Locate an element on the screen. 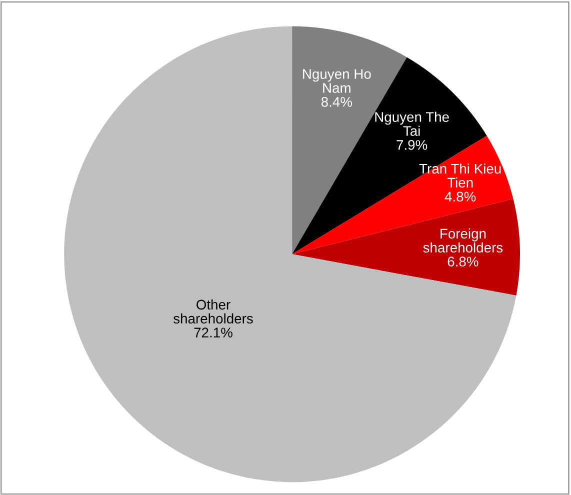 This screenshot has height=495, width=571. data-label: 6.8% is located at coordinates (463, 261).